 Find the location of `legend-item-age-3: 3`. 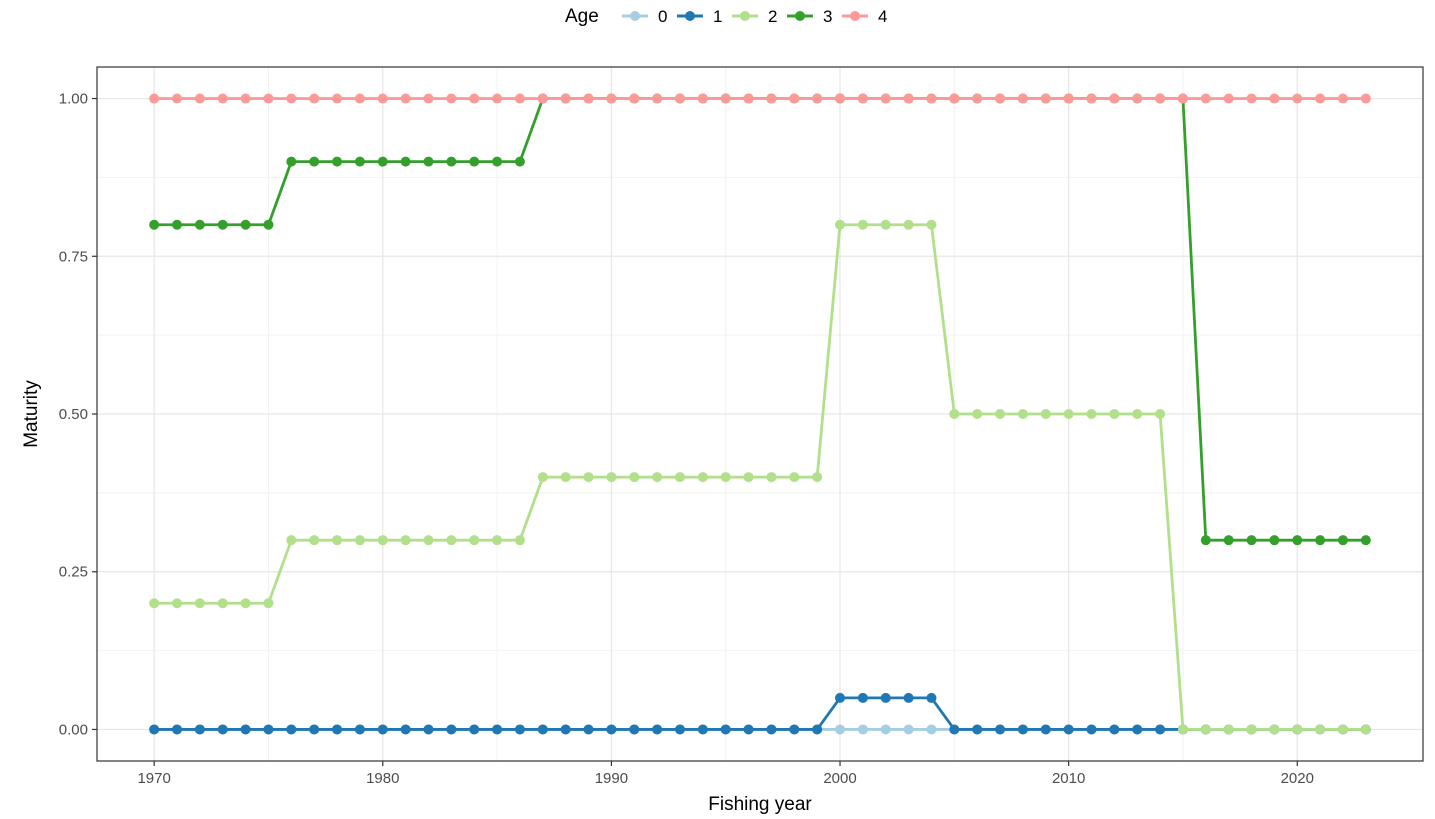

legend-item-age-3: 3 is located at coordinates (809, 16).